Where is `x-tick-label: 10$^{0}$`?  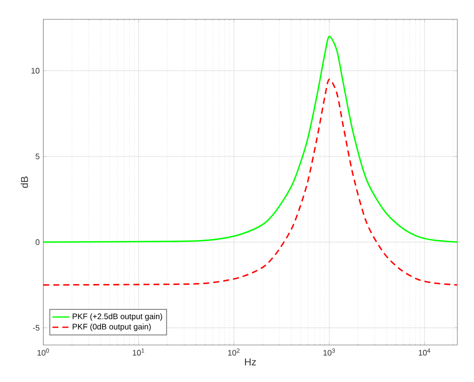
x-tick-label: 10$^{0}$ is located at coordinates (43, 352).